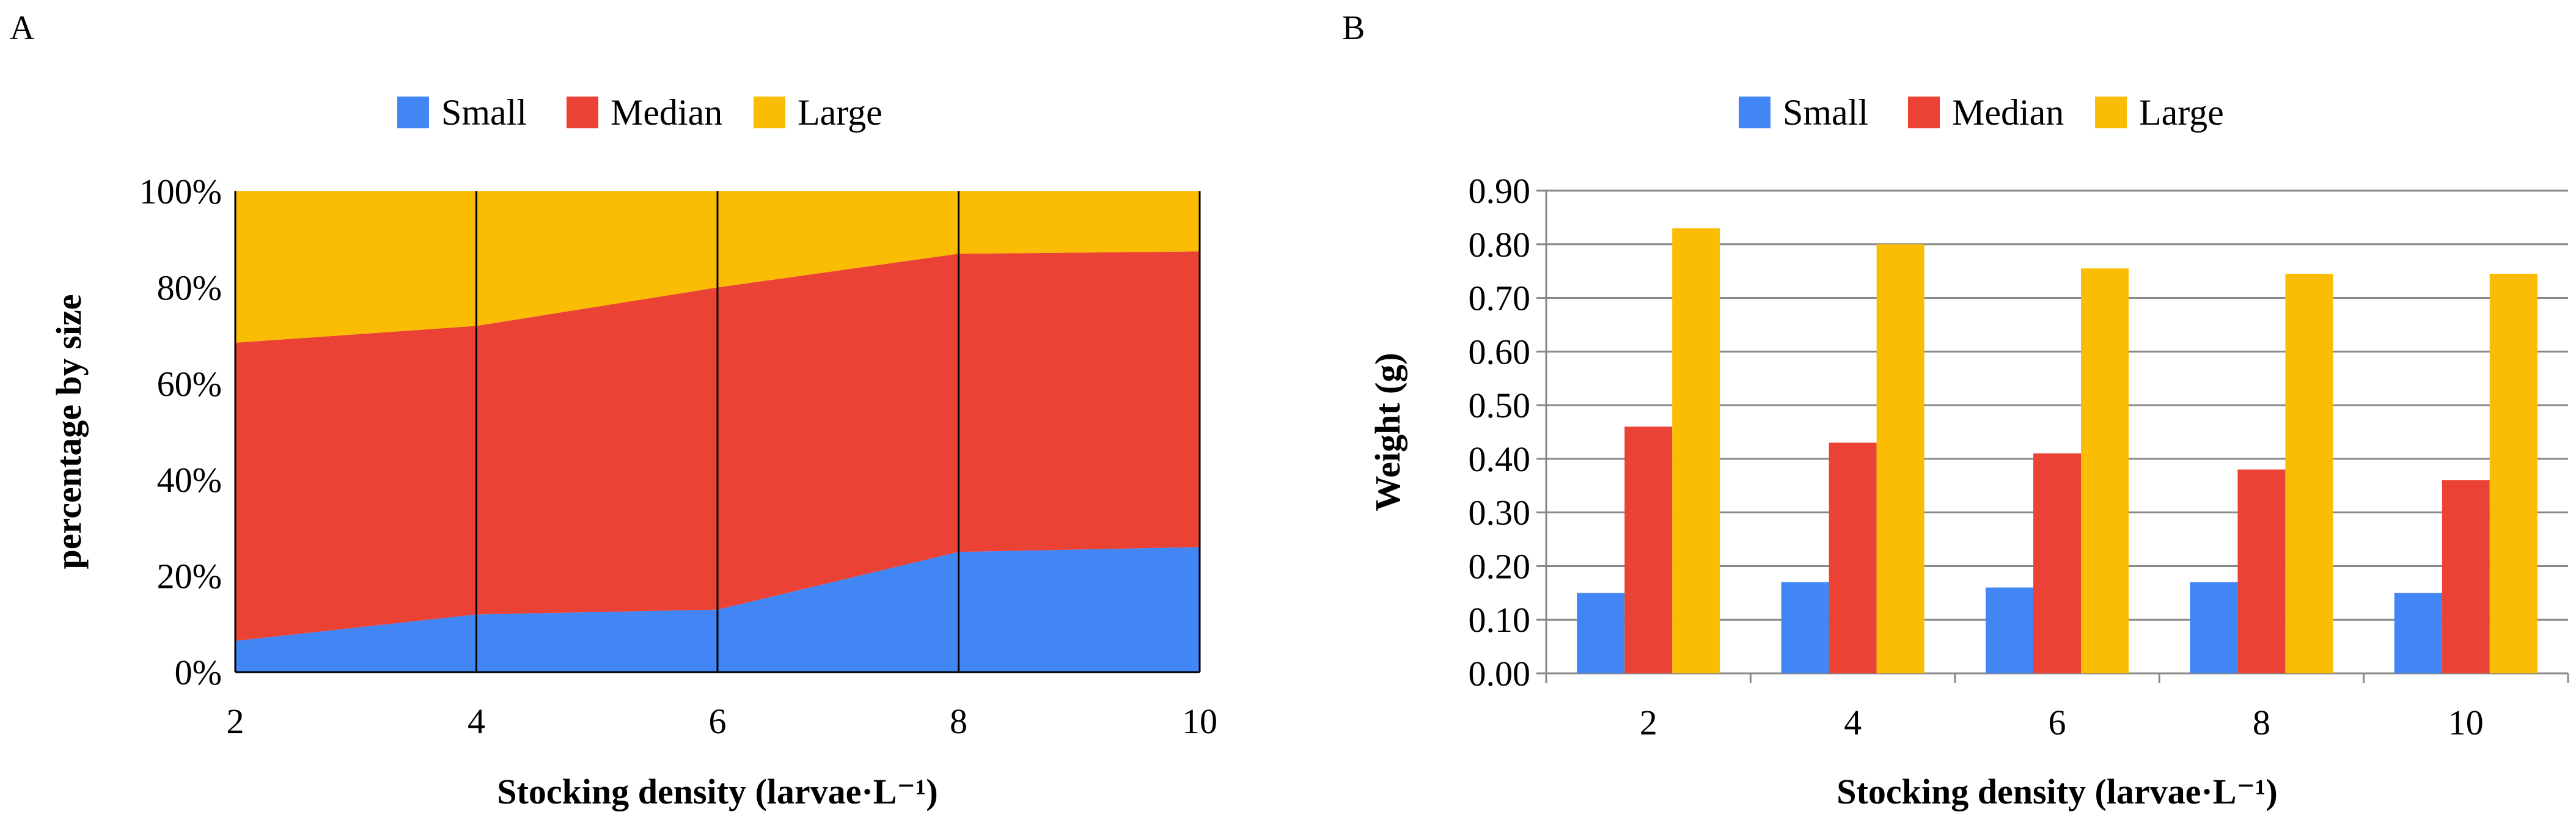 This screenshot has height=820, width=2576. I want to click on panel-a-legend-swatch-median, so click(582, 112).